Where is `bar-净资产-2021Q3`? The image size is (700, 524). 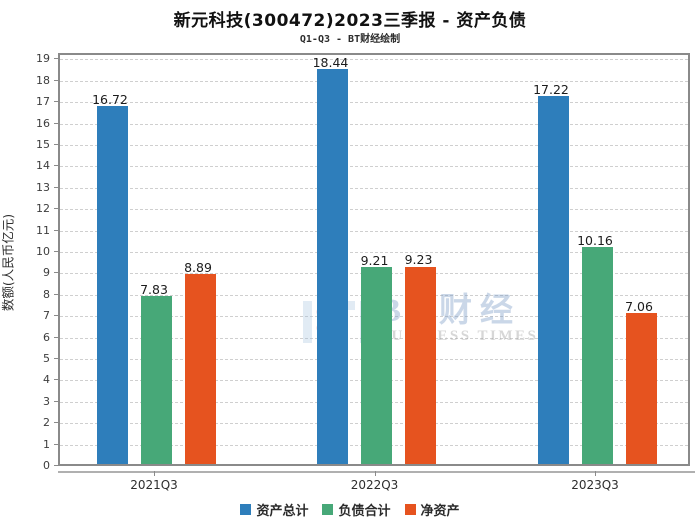 bar-净资产-2021Q3 is located at coordinates (200, 368).